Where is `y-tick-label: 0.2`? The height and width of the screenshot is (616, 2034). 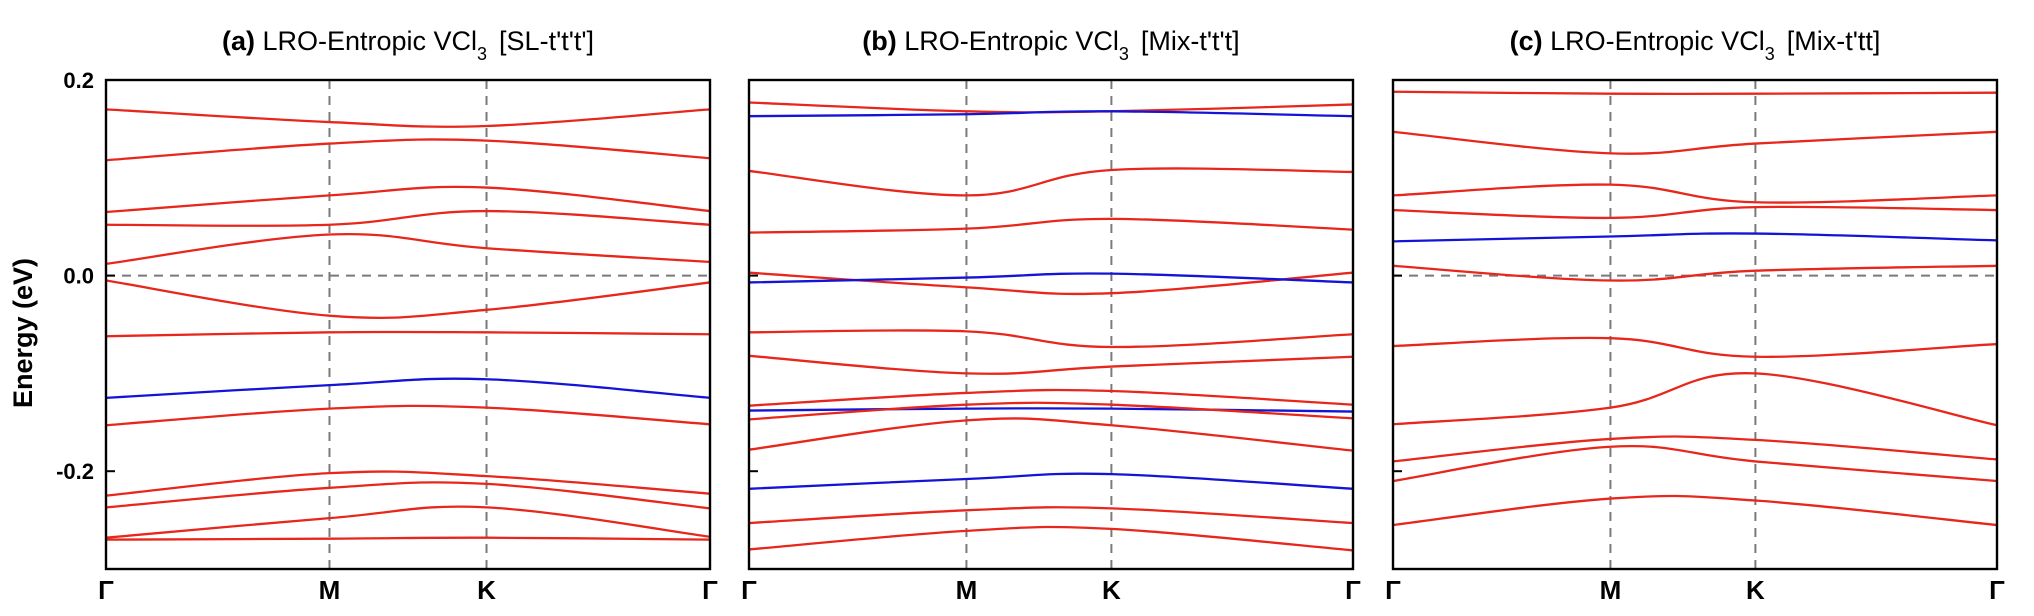
y-tick-label: 0.2 is located at coordinates (78, 80).